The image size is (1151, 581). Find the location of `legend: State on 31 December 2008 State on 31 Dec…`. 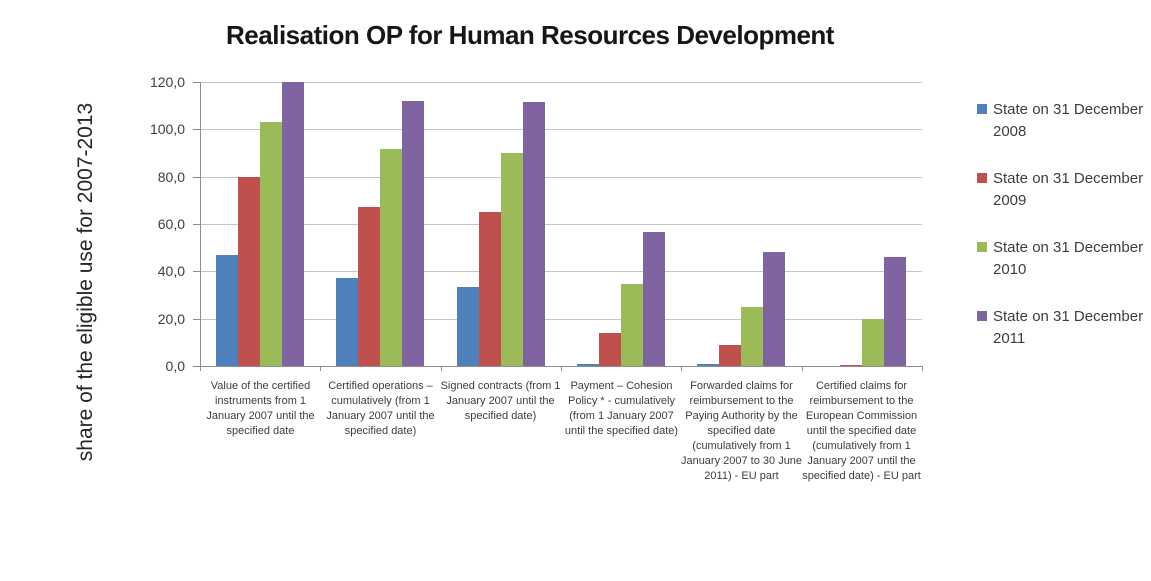

legend: State on 31 December 2008 State on 31 Dec… is located at coordinates (1063, 237).